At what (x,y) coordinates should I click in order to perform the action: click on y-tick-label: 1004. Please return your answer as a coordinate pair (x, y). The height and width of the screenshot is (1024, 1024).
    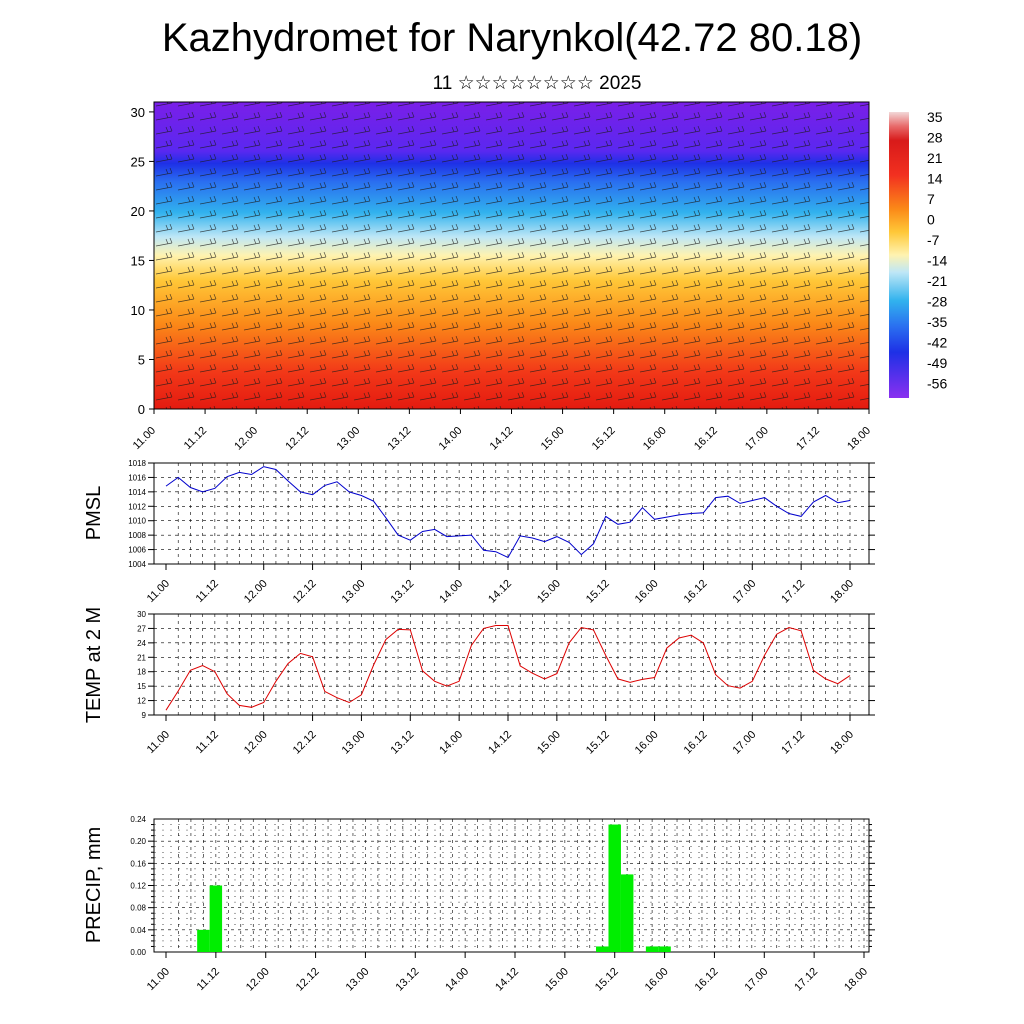
    Looking at the image, I should click on (137, 564).